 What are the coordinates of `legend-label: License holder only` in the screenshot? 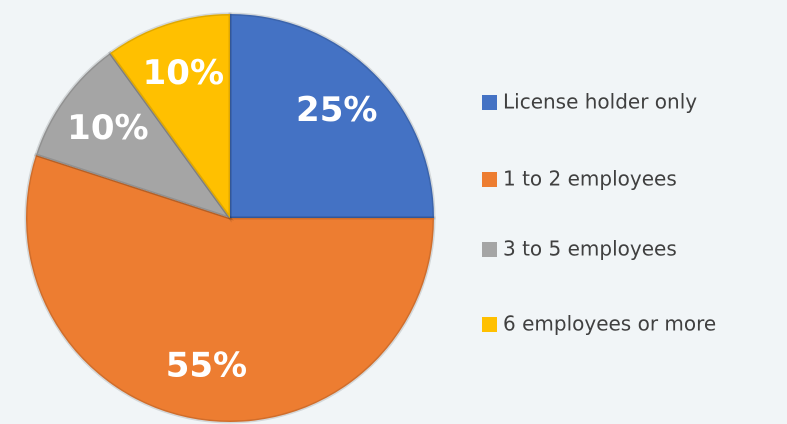 It's located at (600, 102).